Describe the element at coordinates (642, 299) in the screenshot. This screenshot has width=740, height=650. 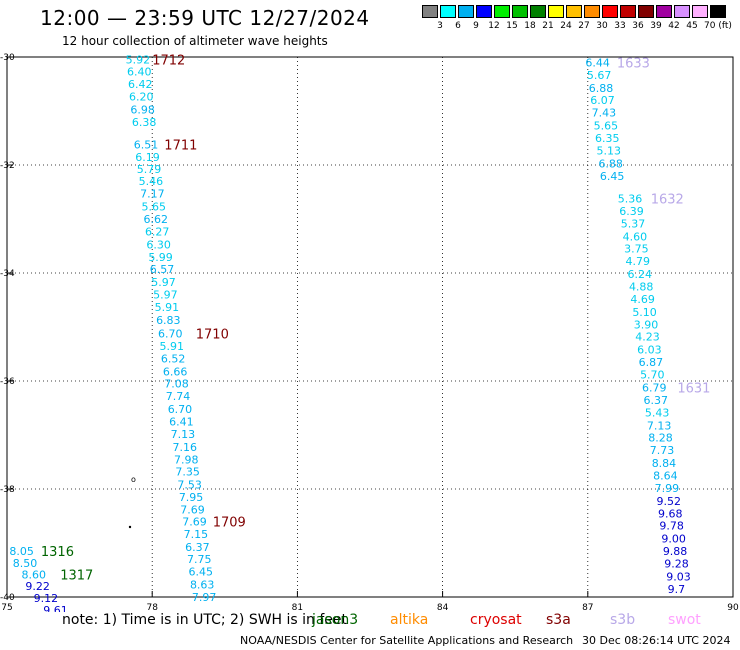
I see `data-value: 4.69` at that location.